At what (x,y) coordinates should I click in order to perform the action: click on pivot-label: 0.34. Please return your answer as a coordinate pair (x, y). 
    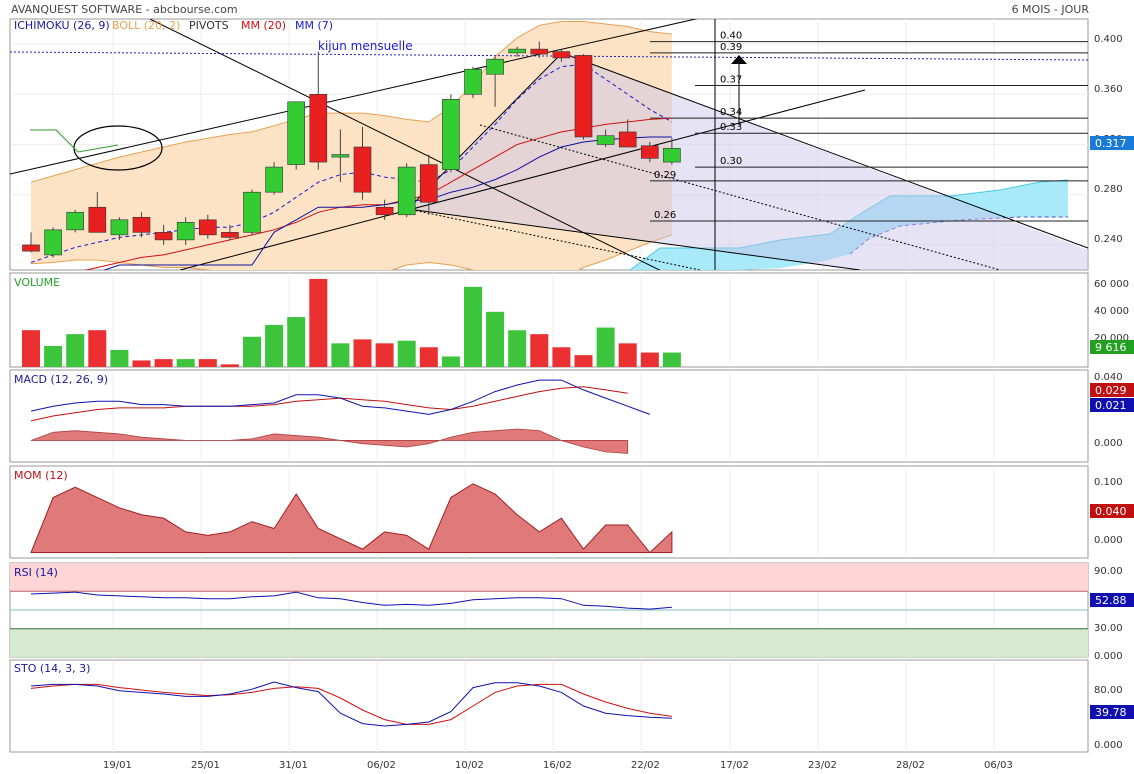
    Looking at the image, I should click on (731, 112).